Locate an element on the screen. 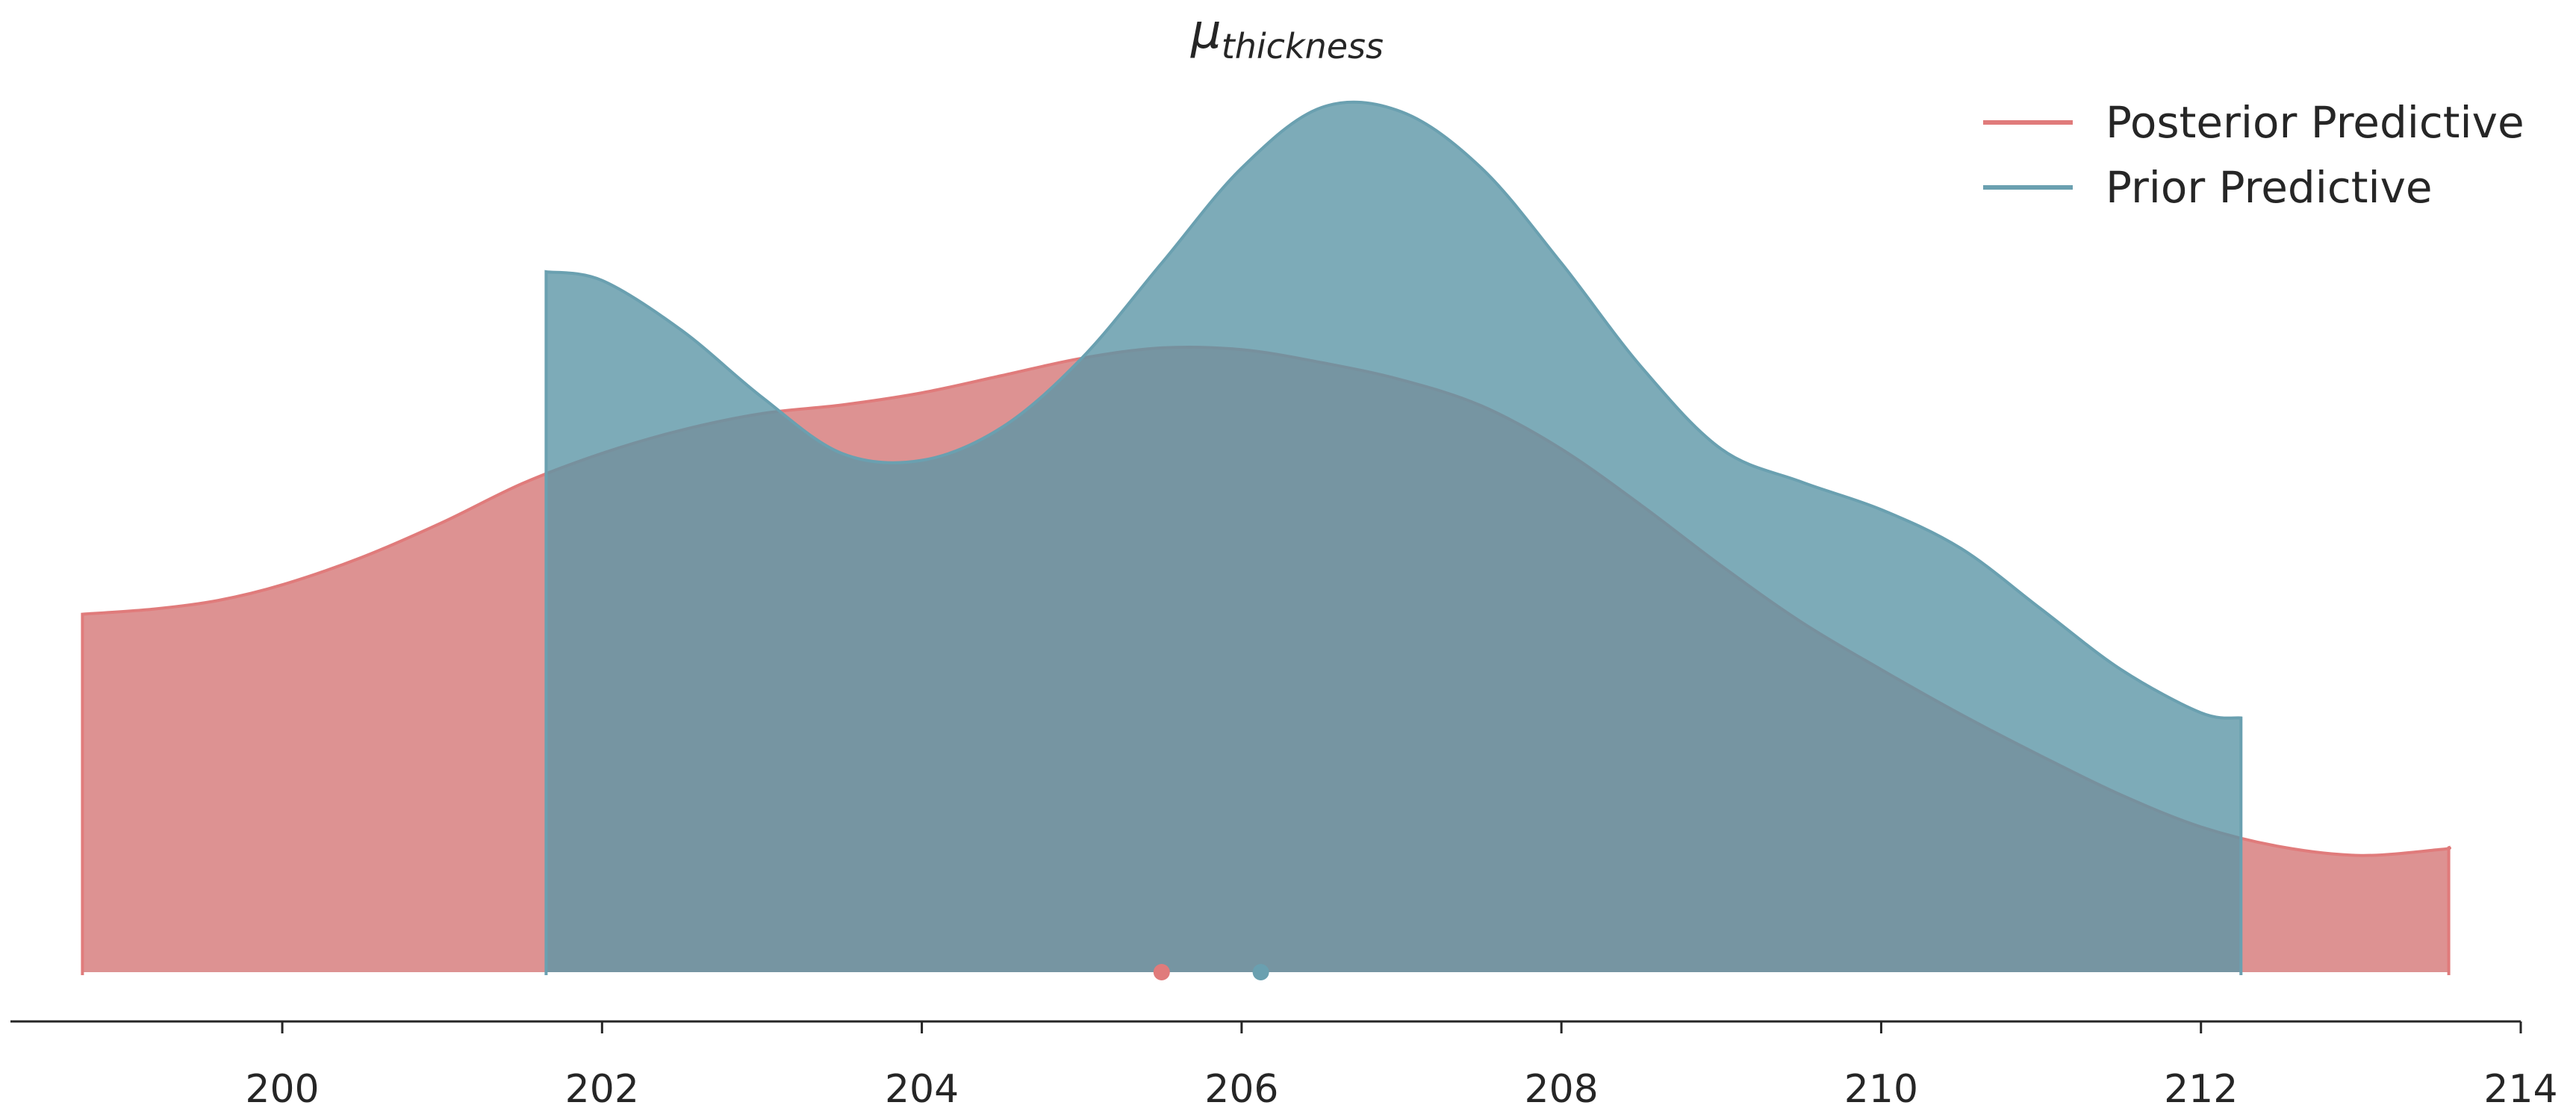  title-symbol: μ is located at coordinates (1206, 32).